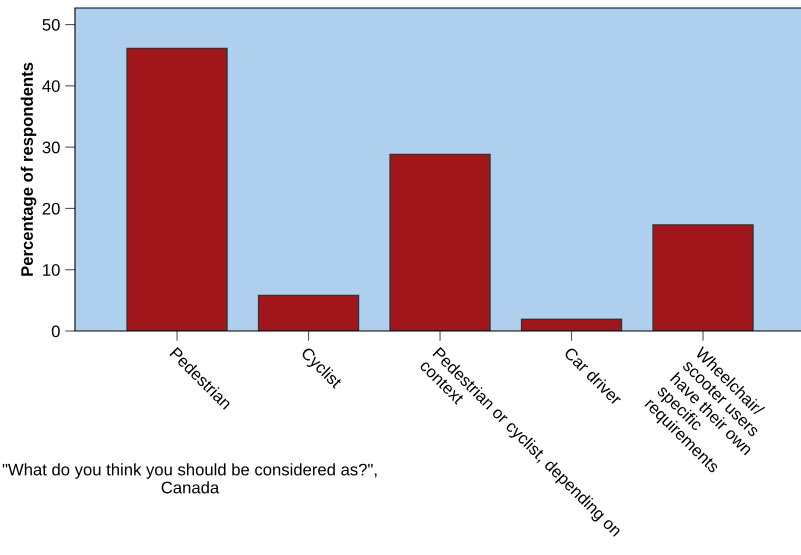 The width and height of the screenshot is (801, 555). Describe the element at coordinates (51, 270) in the screenshot. I see `y-tick-label: 10` at that location.